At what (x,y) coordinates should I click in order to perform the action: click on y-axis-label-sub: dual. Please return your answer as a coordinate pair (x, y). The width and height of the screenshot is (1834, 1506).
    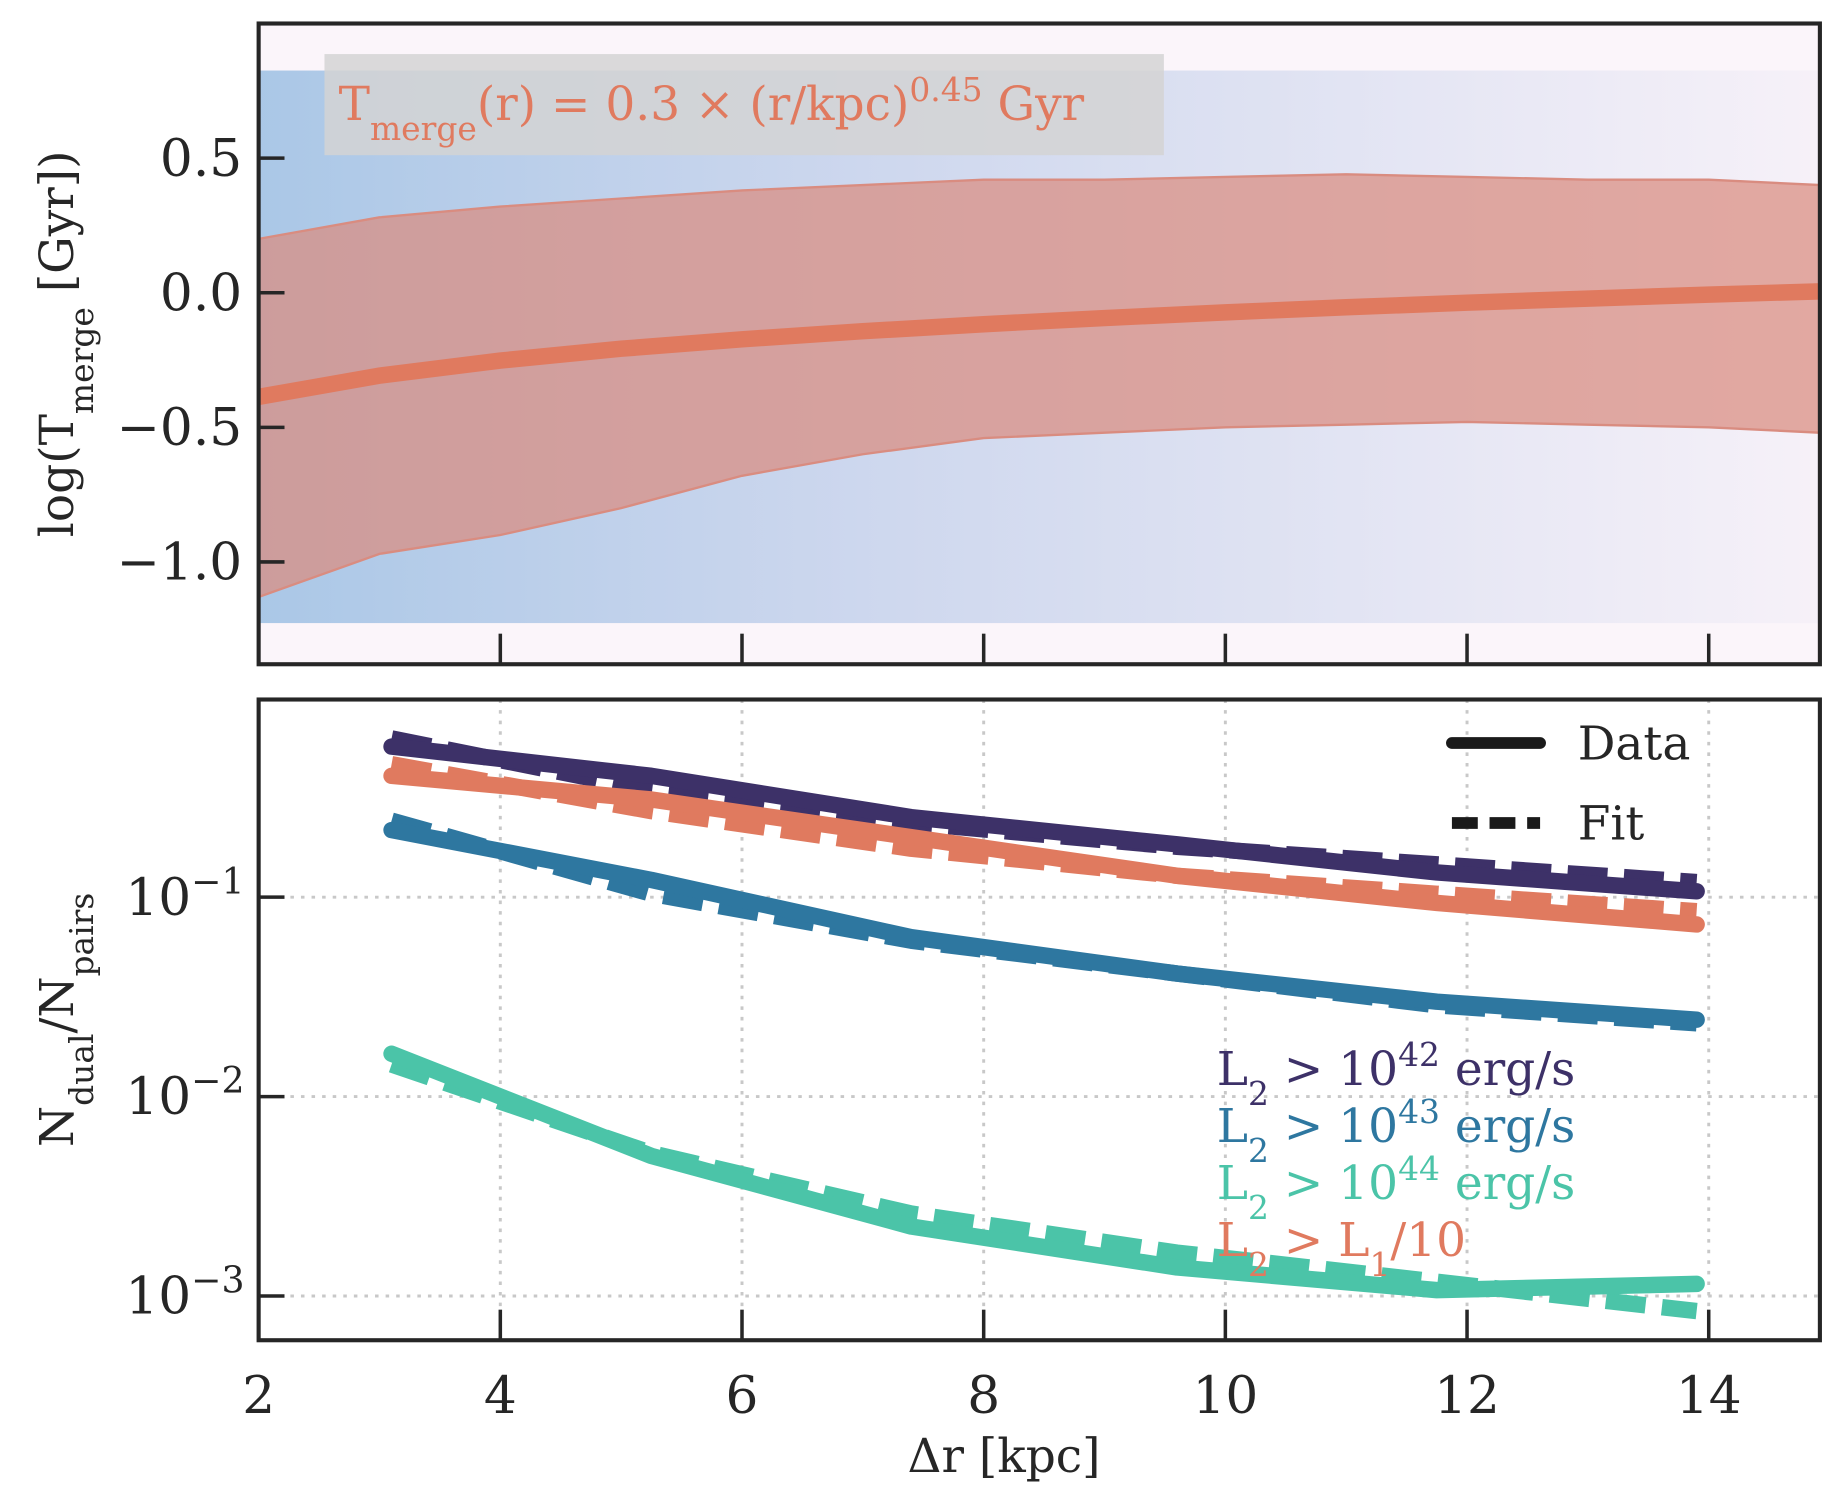
    Looking at the image, I should click on (80, 1070).